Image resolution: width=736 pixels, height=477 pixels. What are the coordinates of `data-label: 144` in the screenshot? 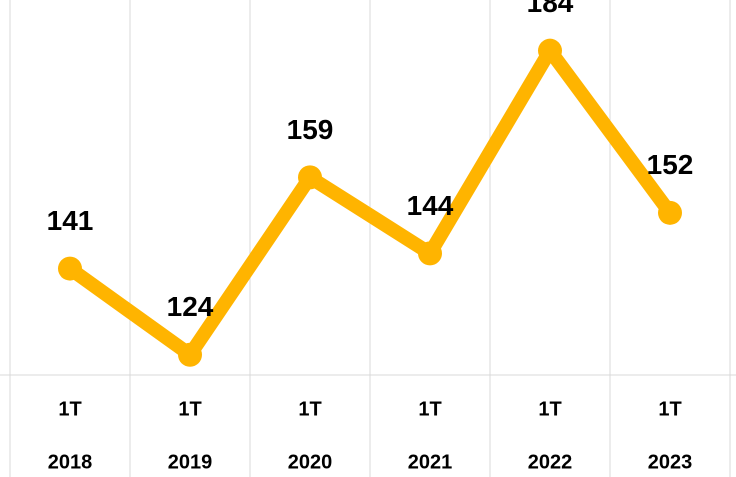 It's located at (430, 205).